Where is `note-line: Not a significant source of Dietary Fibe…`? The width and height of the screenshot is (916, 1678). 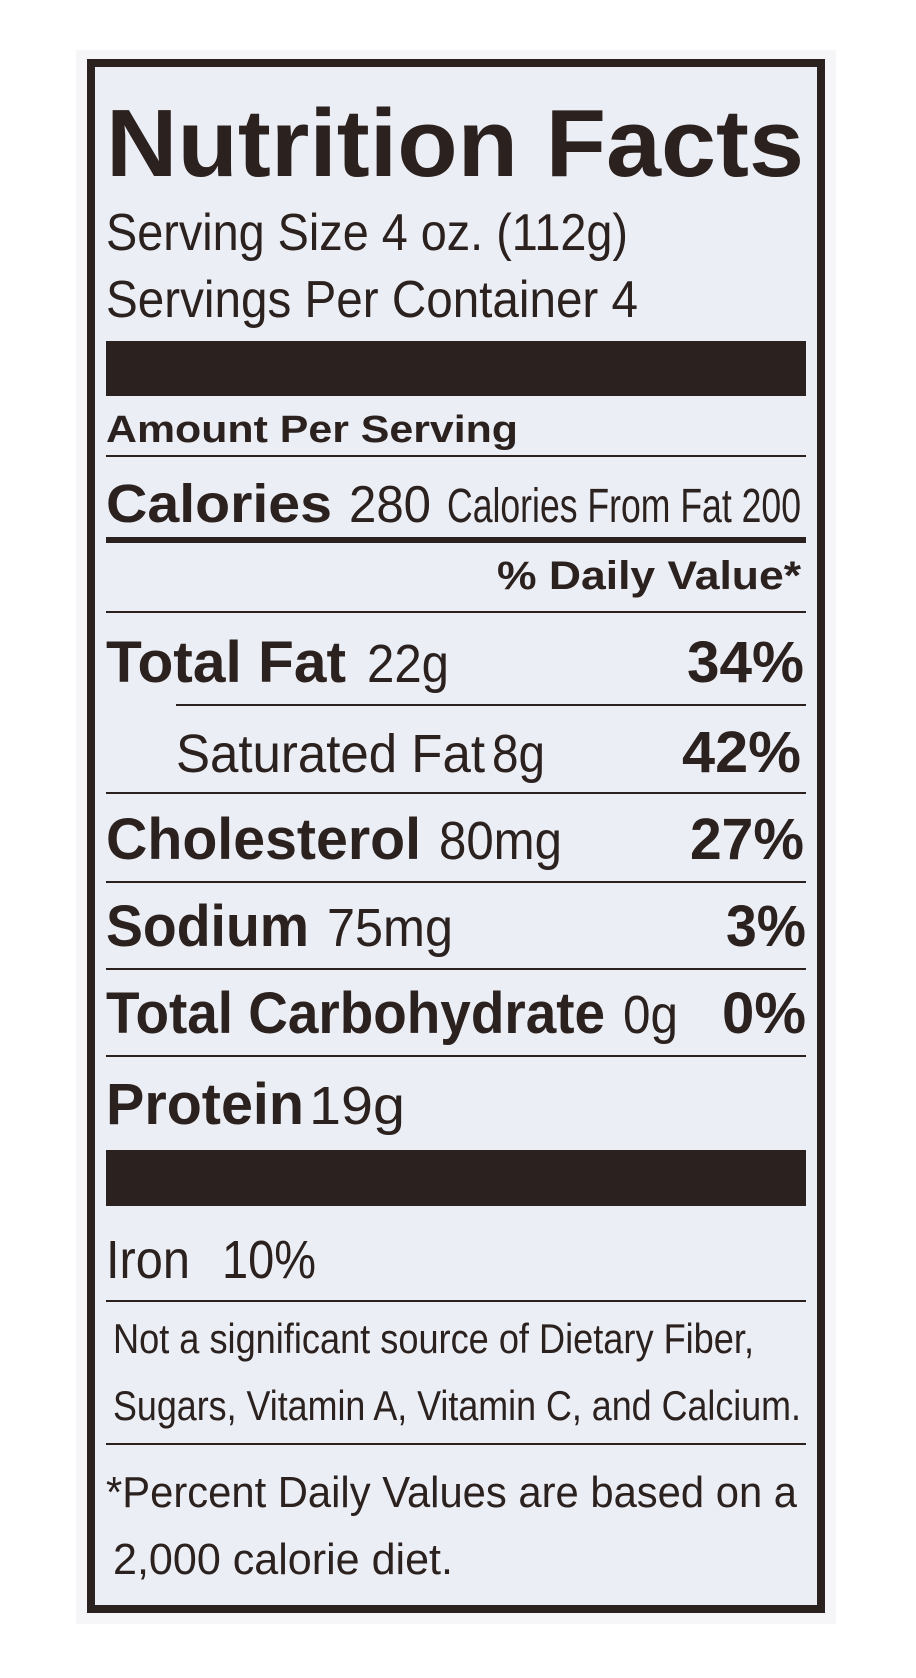 note-line: Not a significant source of Dietary Fibe… is located at coordinates (433, 1338).